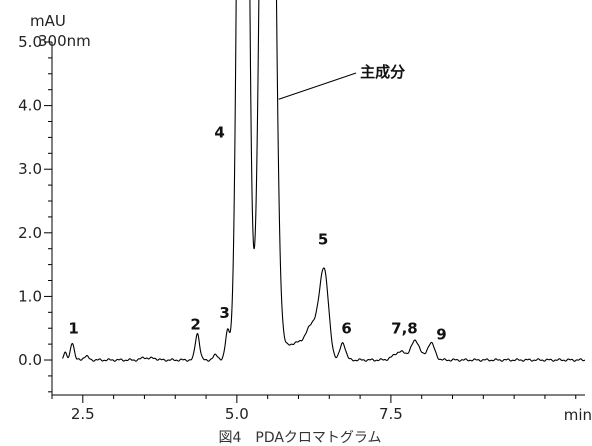 This screenshot has width=592, height=446. I want to click on peak-label-5: 5, so click(323, 239).